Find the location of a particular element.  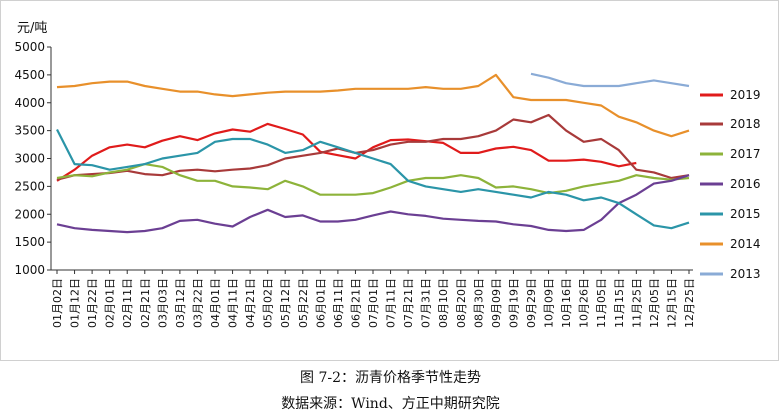

y-tick-label: 2500 is located at coordinates (29, 186).